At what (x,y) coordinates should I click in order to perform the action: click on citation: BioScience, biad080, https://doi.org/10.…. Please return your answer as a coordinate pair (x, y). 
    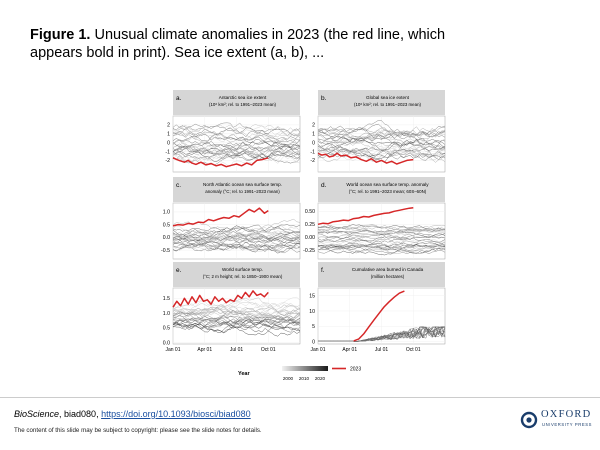
    Looking at the image, I should click on (132, 414).